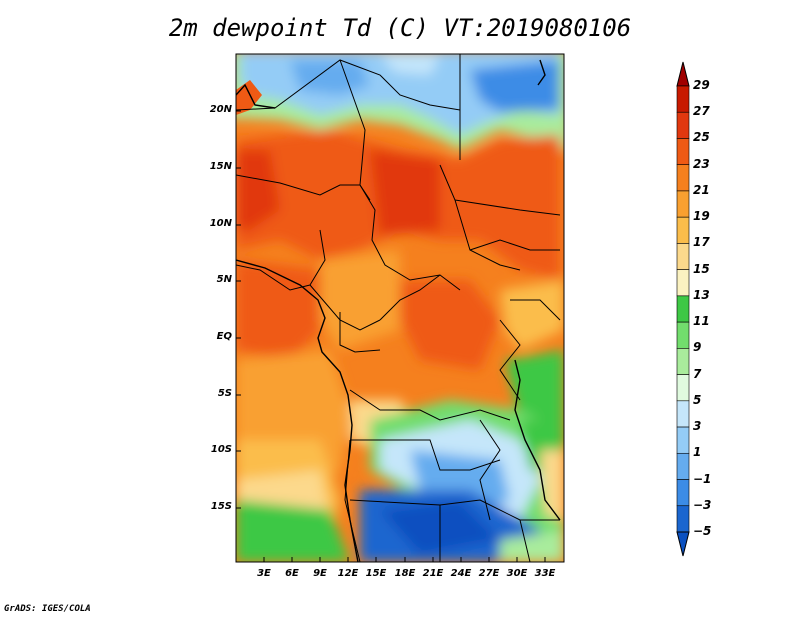 This screenshot has height=618, width=800. Describe the element at coordinates (238, 309) in the screenshot. I see `lat-tick-marks` at that location.